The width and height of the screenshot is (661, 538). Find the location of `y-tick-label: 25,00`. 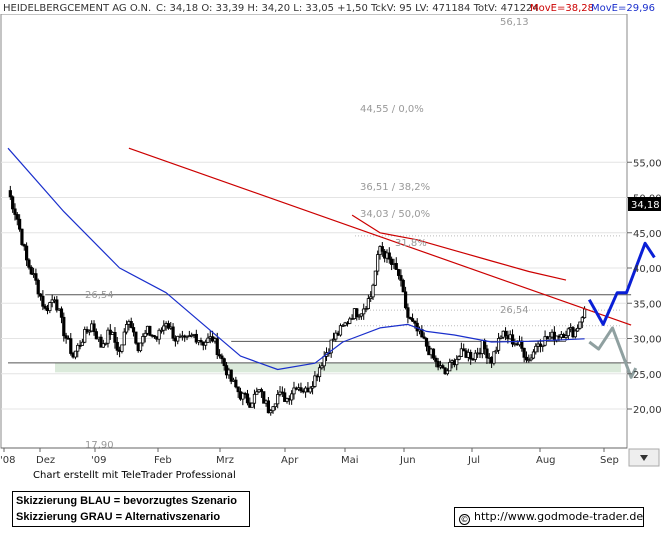

y-tick-label: 25,00 is located at coordinates (647, 375).